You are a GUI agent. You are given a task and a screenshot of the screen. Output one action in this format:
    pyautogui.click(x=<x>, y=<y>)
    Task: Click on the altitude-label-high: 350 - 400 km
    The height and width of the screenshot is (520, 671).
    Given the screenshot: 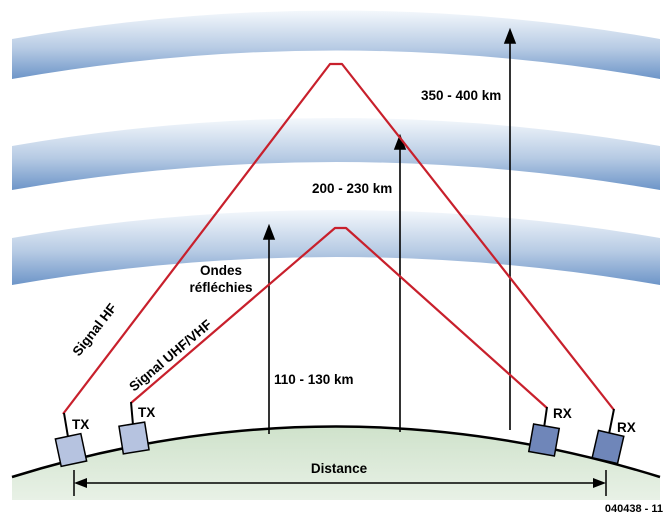 What is the action you would take?
    pyautogui.click(x=461, y=95)
    